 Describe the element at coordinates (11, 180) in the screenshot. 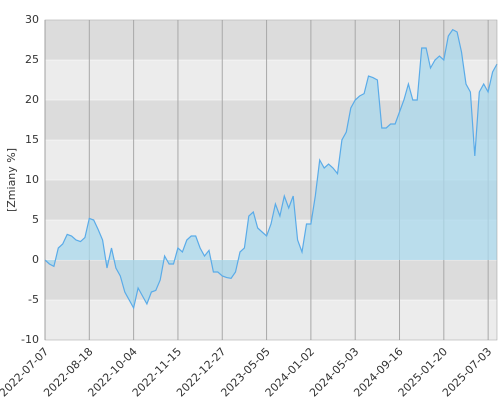

I see `y-axis-label: [Zmiany %]` at that location.